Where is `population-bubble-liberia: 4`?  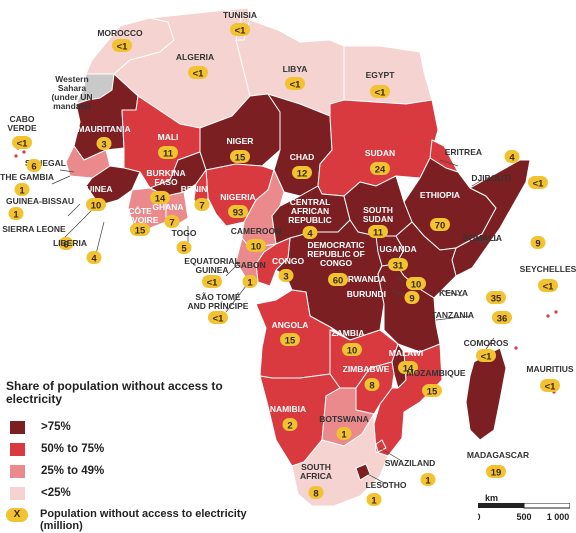
population-bubble-liberia: 4 is located at coordinates (94, 258).